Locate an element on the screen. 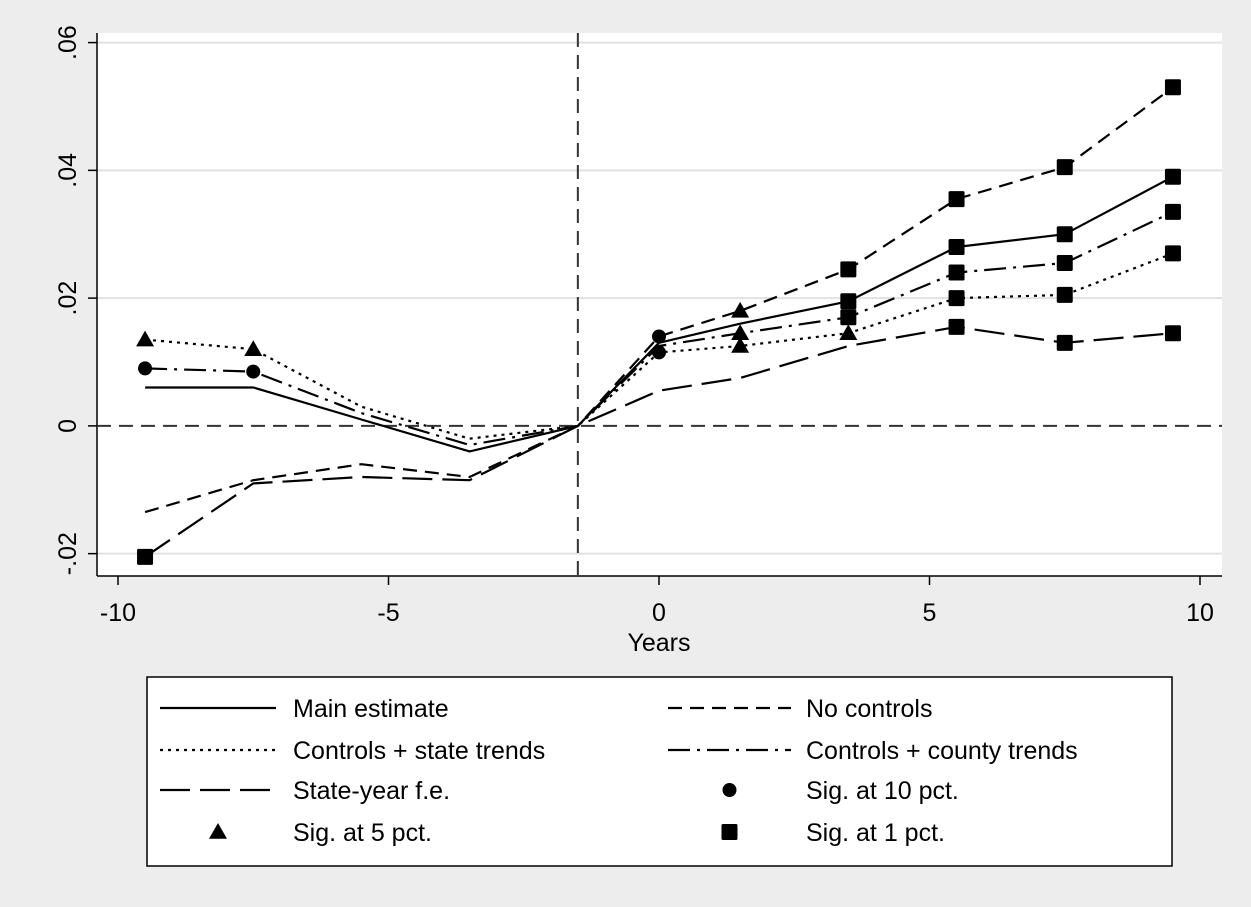 The image size is (1251, 907). y-tick-label: .06 is located at coordinates (68, 42).